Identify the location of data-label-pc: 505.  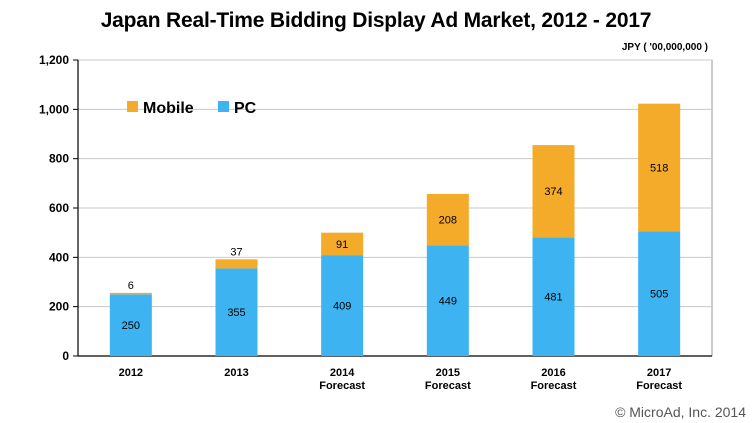
(659, 295).